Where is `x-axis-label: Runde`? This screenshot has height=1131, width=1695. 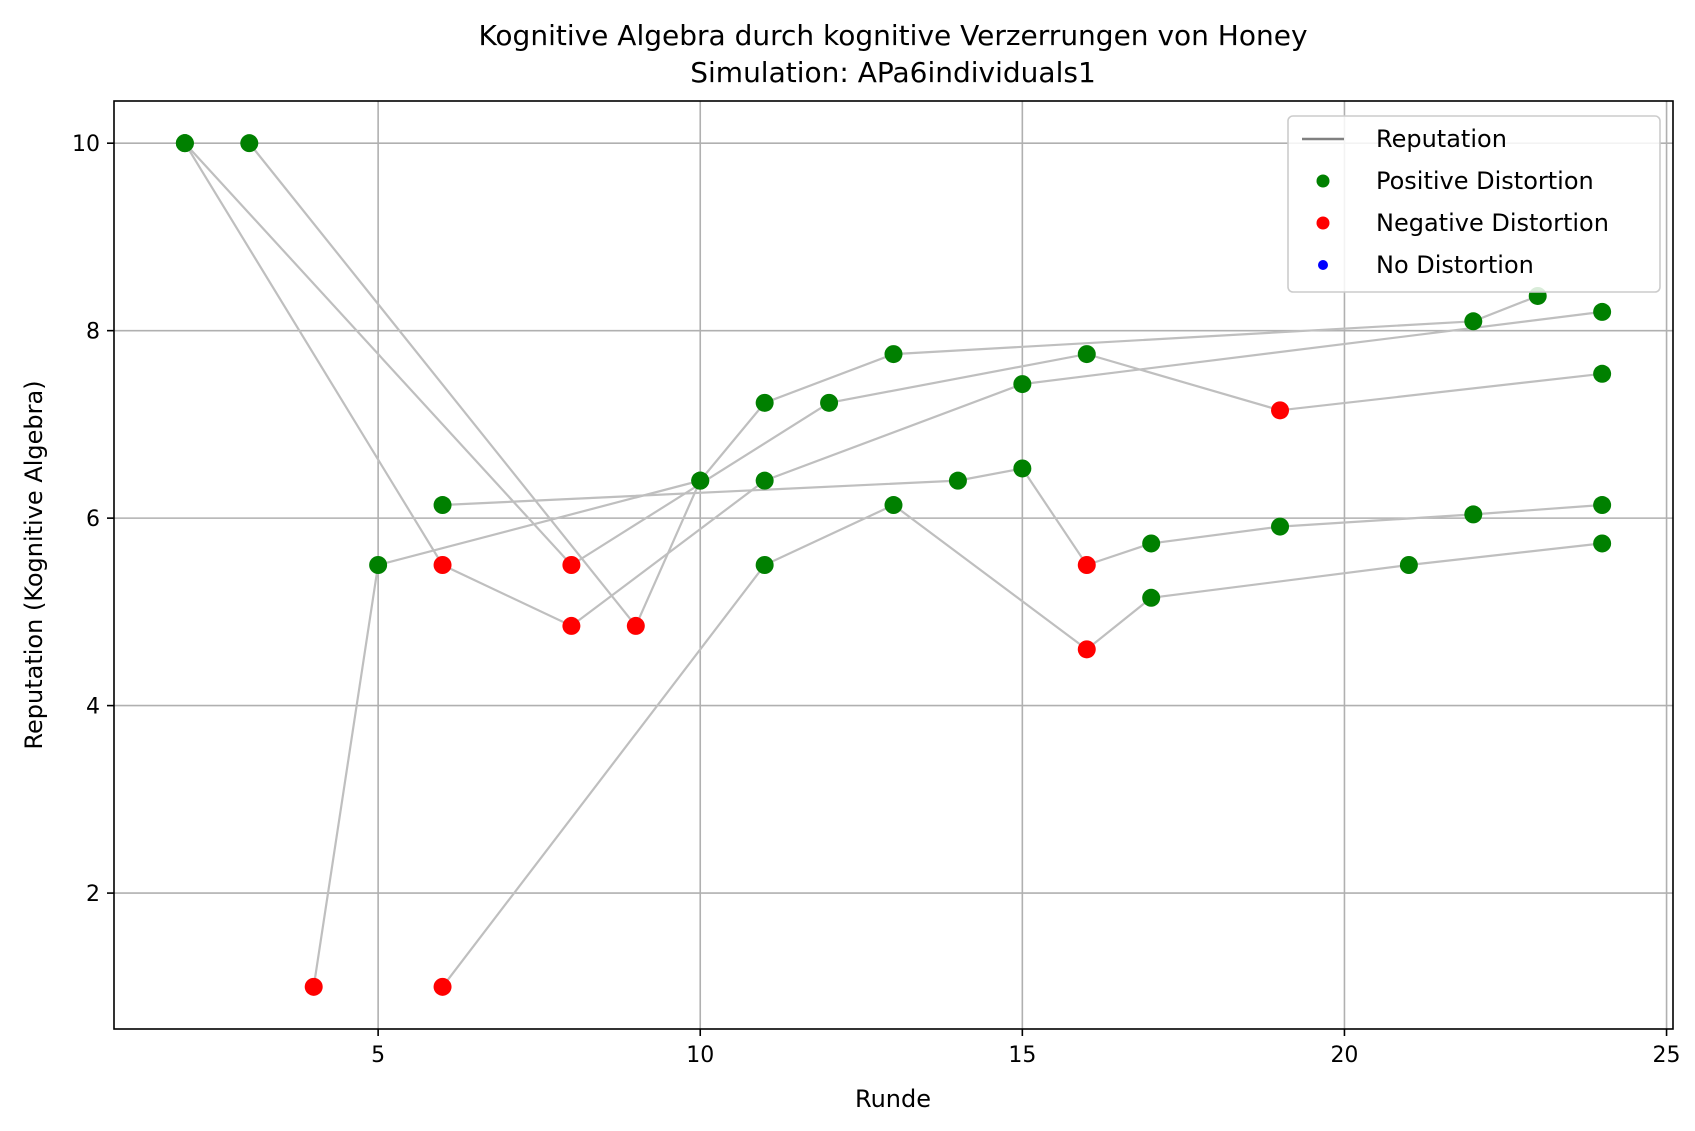 x-axis-label: Runde is located at coordinates (893, 1099).